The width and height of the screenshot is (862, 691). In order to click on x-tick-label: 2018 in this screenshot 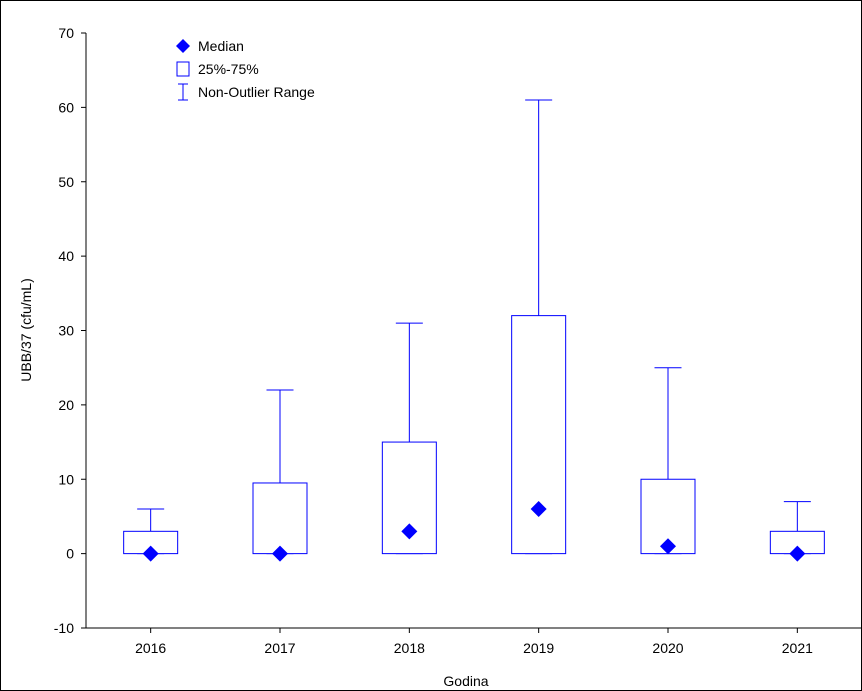, I will do `click(409, 648)`.